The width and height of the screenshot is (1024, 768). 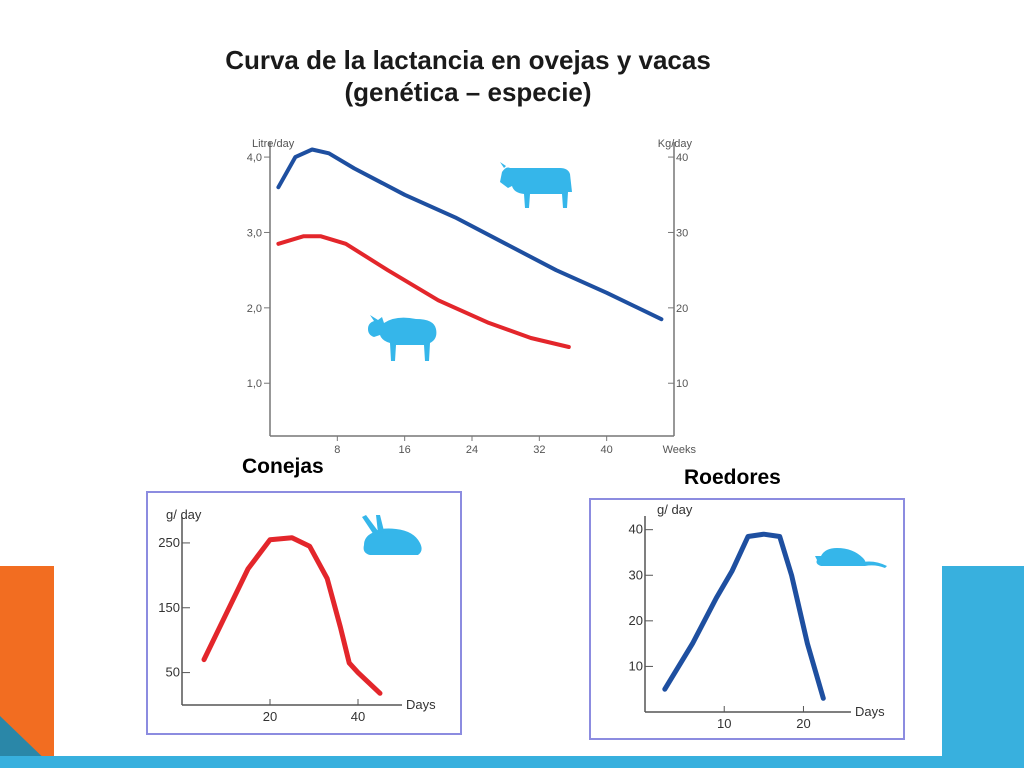 I want to click on main-y-right-tick-label: 10, so click(x=682, y=384).